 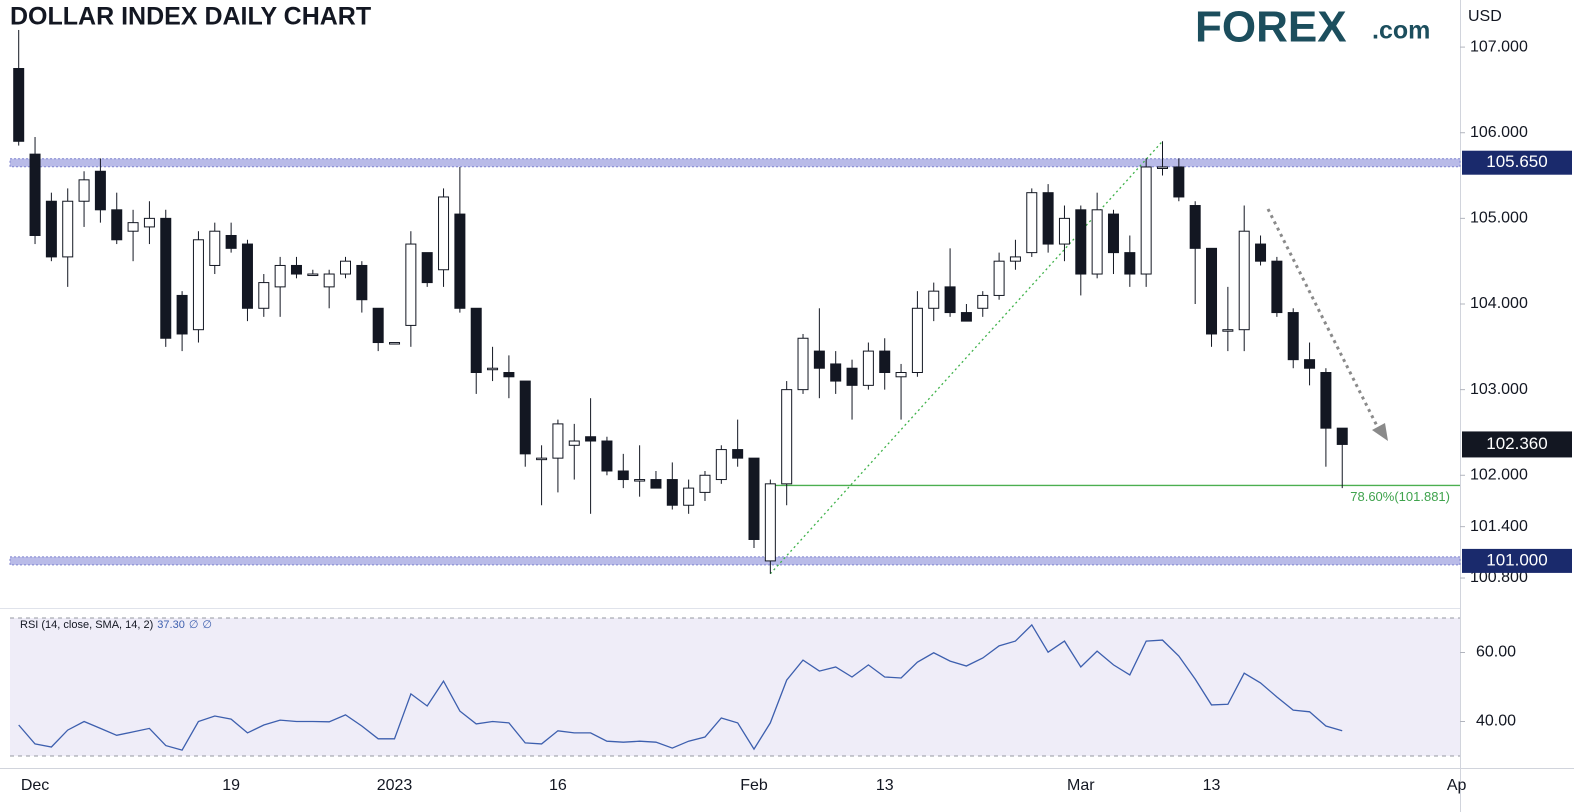 What do you see at coordinates (1457, 785) in the screenshot?
I see `x-tick-label: Ap` at bounding box center [1457, 785].